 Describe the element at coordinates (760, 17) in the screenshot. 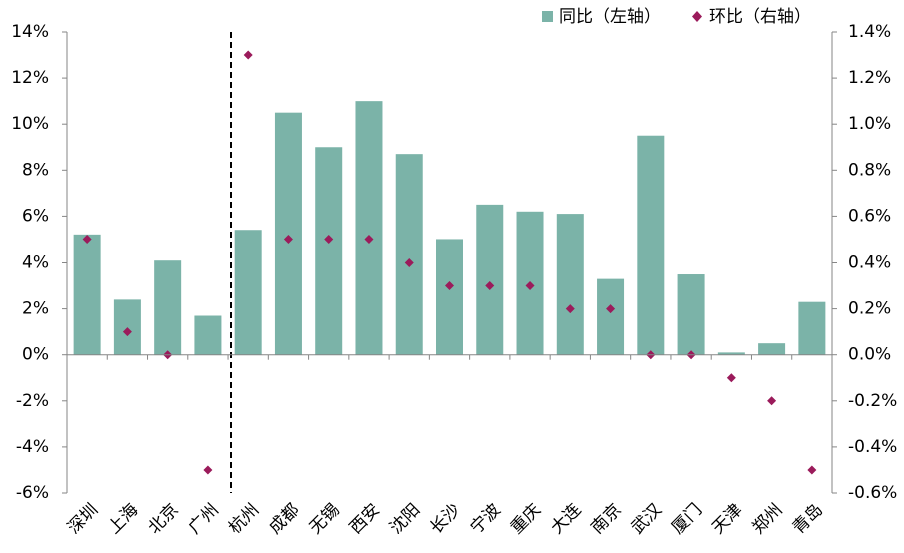

I see `legend-label: 环比（右轴）` at that location.